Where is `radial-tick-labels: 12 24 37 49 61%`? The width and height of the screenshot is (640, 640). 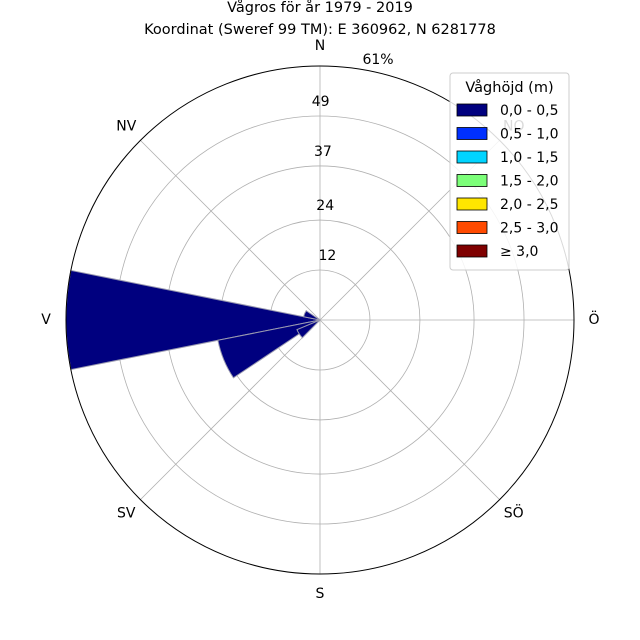
radial-tick-labels: 12 24 37 49 61% is located at coordinates (353, 158).